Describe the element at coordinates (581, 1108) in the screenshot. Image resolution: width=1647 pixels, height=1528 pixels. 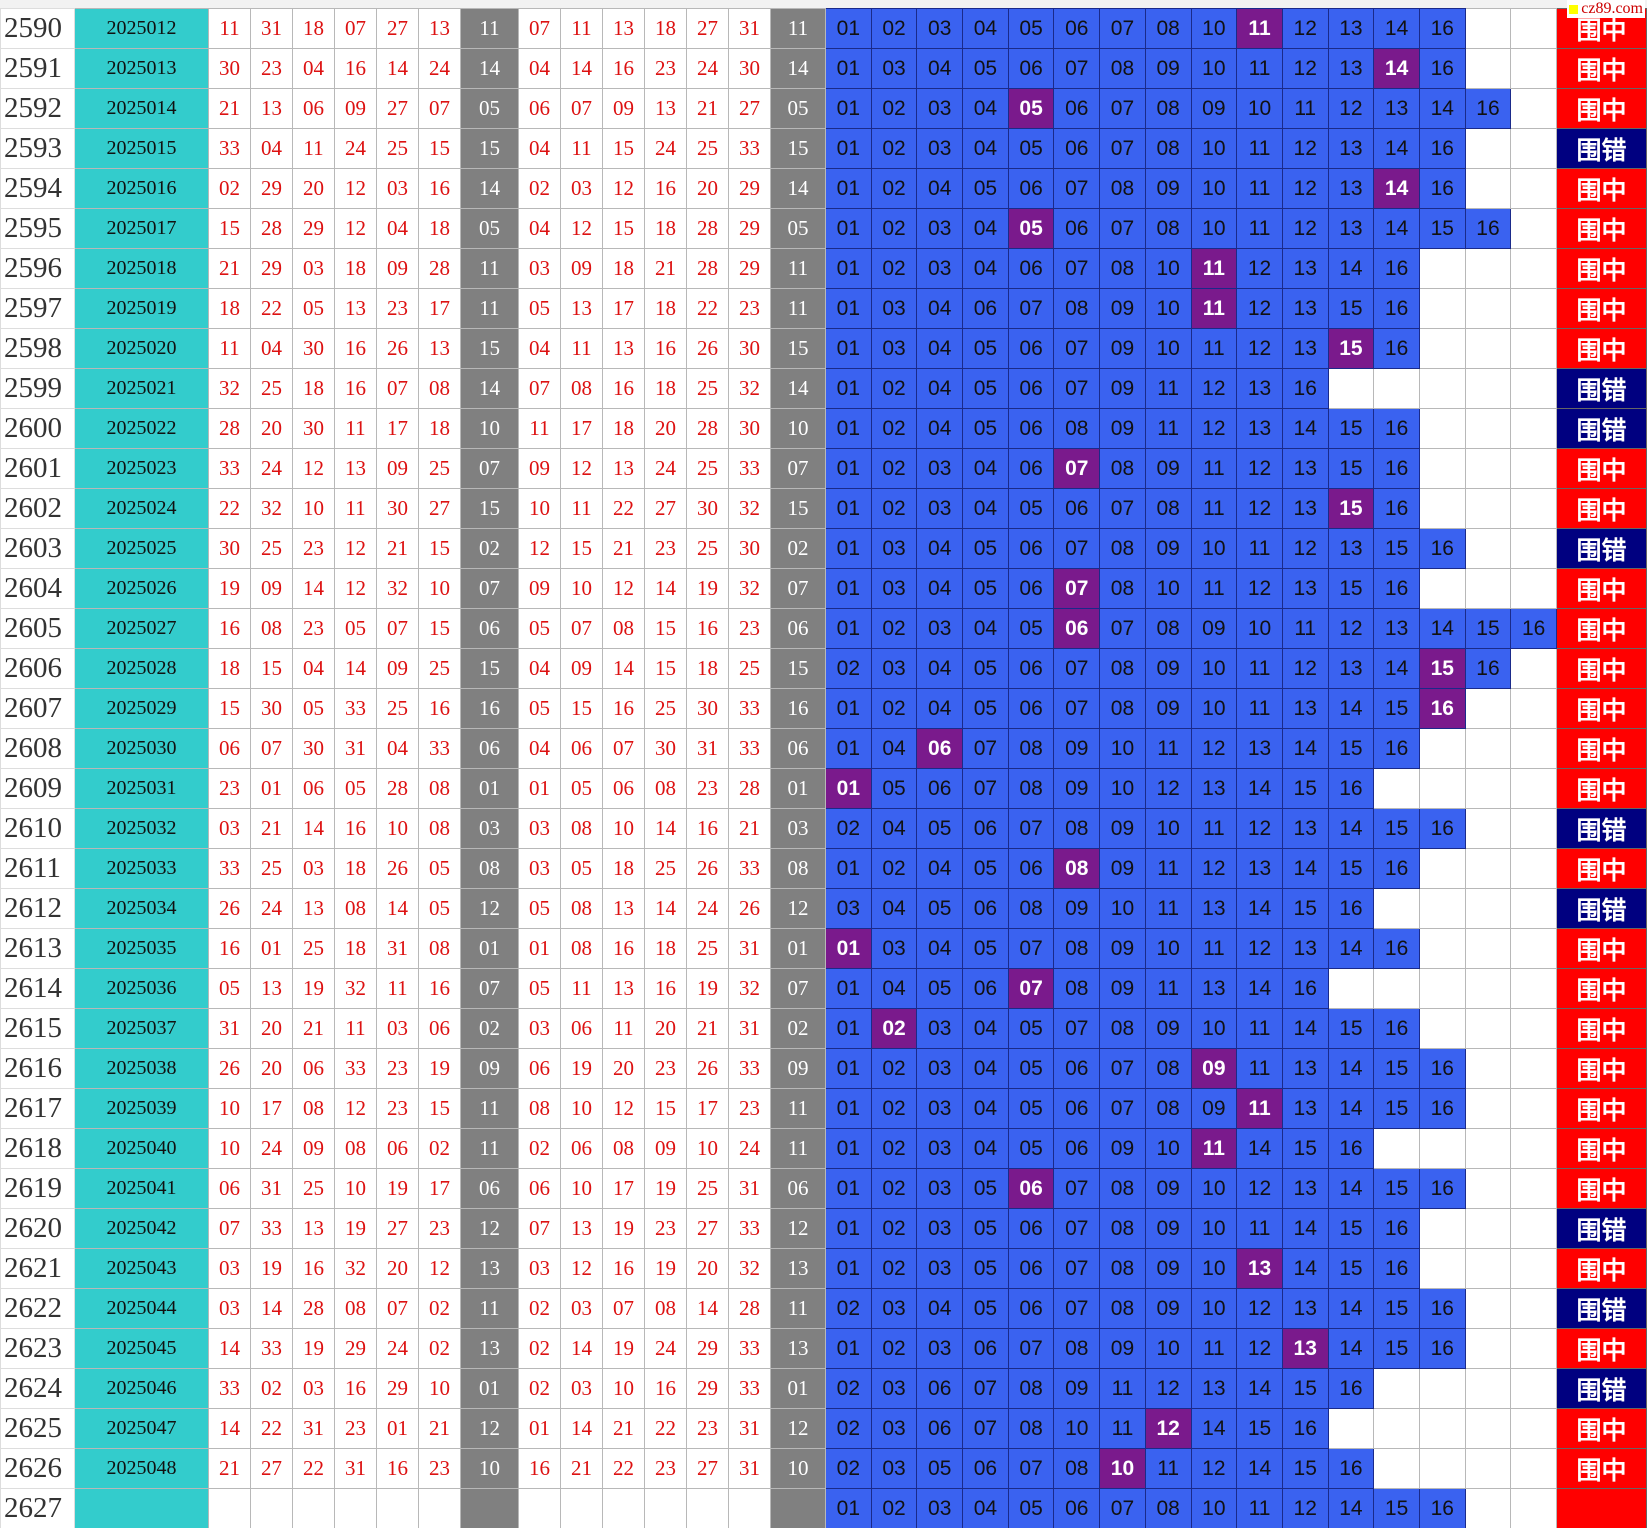
I see `sorted-red: 10` at that location.